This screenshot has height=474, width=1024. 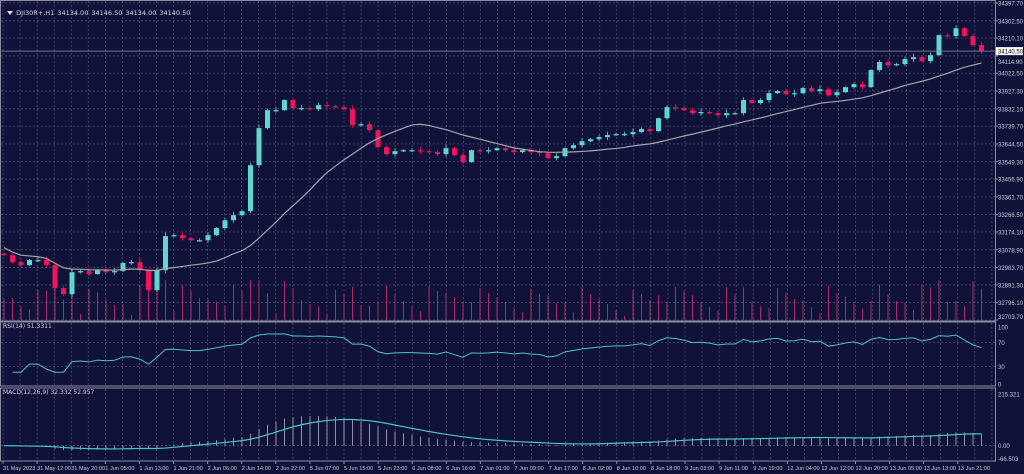 I want to click on x-tick-label: 7 Jun 17:00, so click(x=563, y=469).